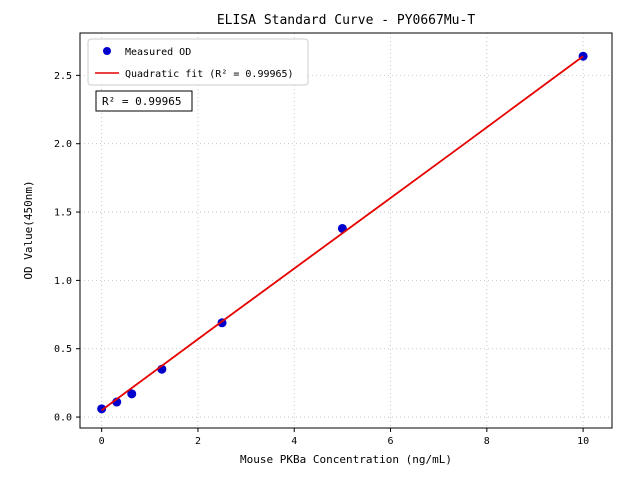 This screenshot has width=640, height=480. What do you see at coordinates (63, 76) in the screenshot?
I see `y-tick-label: 2.5` at bounding box center [63, 76].